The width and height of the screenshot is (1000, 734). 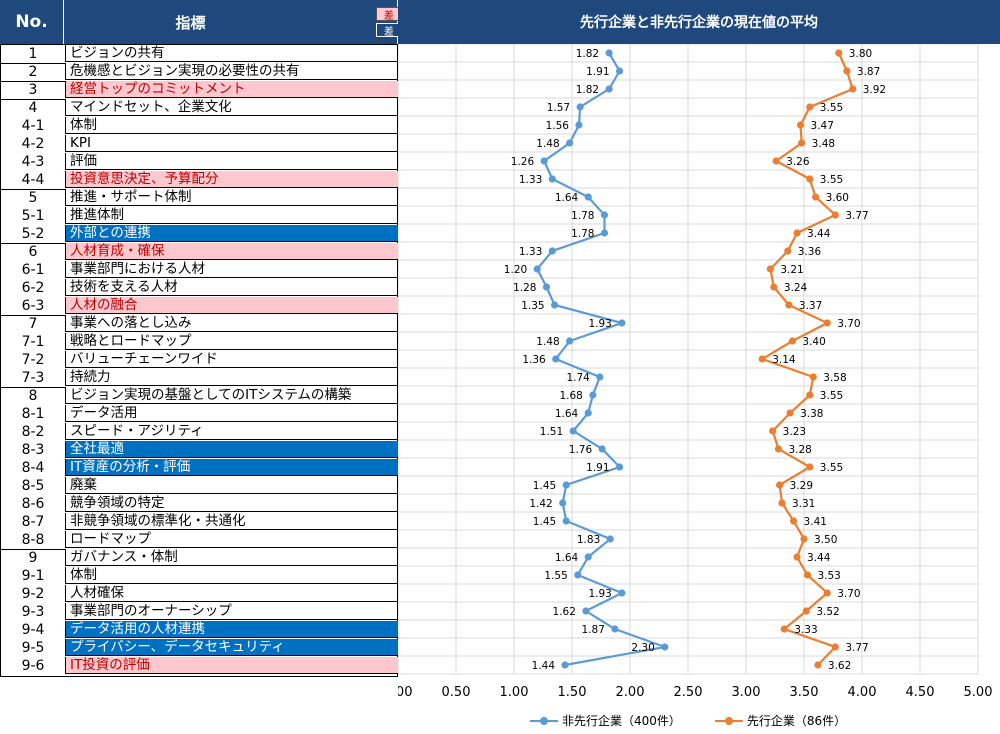 What do you see at coordinates (33, 216) in the screenshot?
I see `row-number: 5-1` at bounding box center [33, 216].